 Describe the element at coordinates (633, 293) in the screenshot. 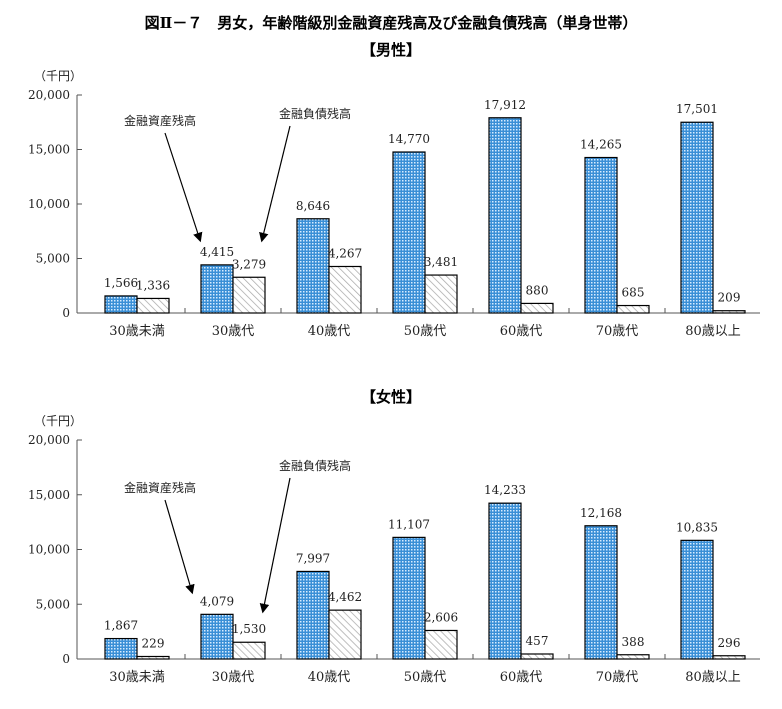

I see `debt-value-label: 685` at that location.